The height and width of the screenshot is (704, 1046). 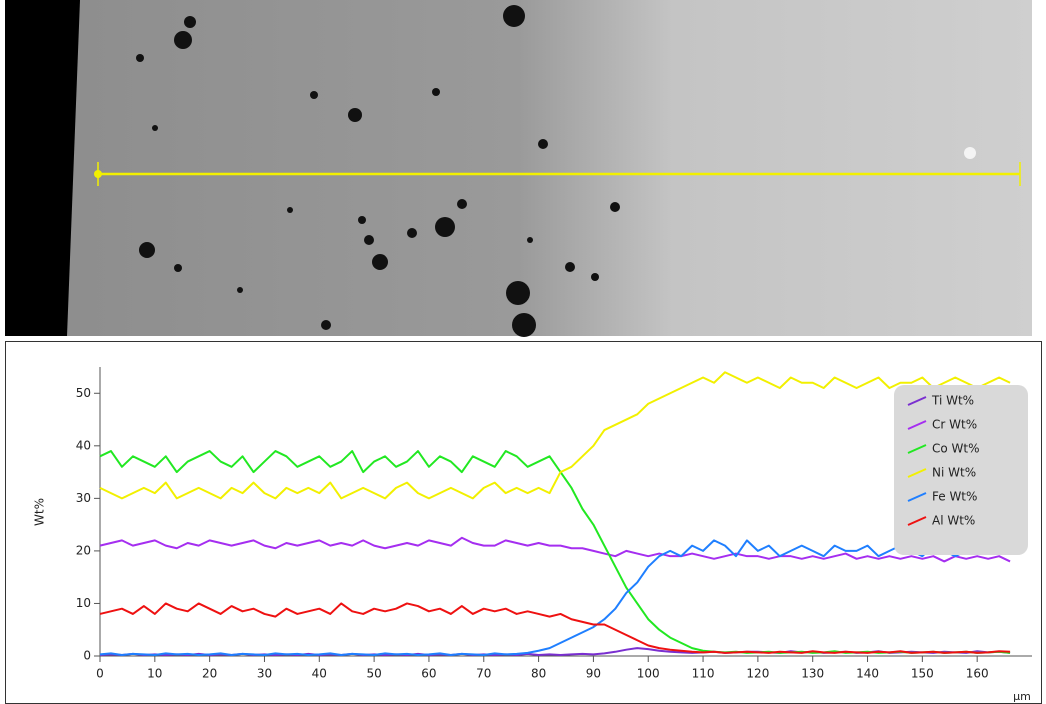 What do you see at coordinates (977, 674) in the screenshot?
I see `x-tick-label: 160` at bounding box center [977, 674].